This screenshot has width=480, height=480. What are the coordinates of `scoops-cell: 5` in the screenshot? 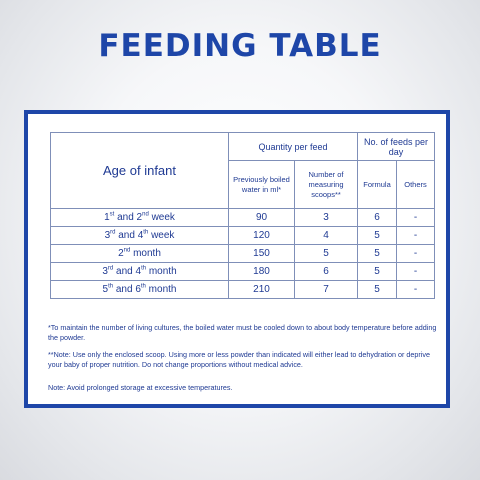 It's located at (326, 253).